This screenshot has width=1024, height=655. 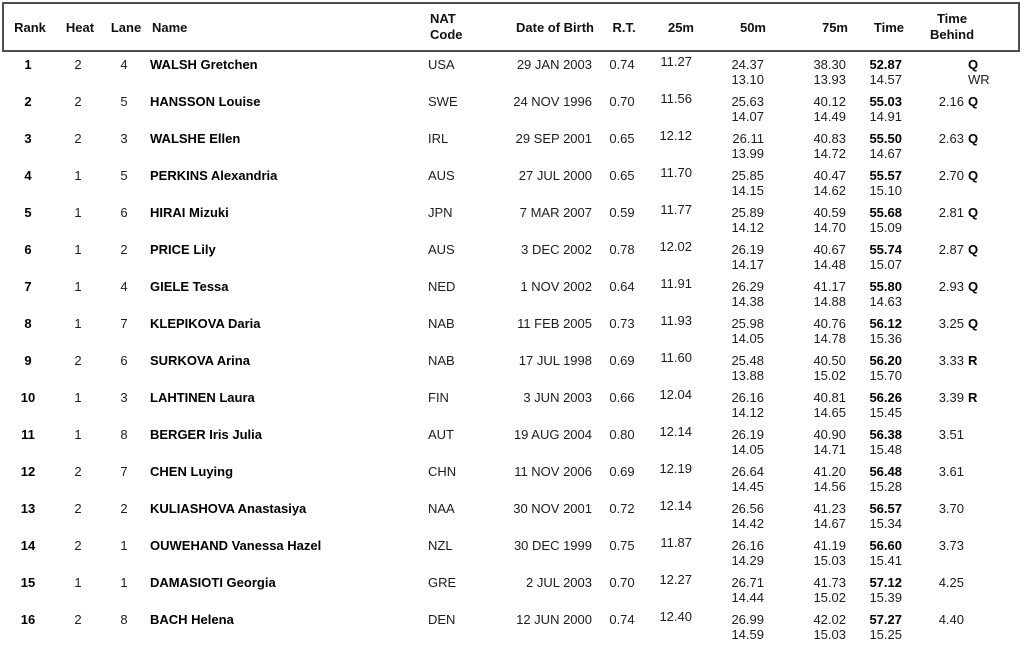 What do you see at coordinates (952, 34) in the screenshot?
I see `header-time-behind-line2: Behind` at bounding box center [952, 34].